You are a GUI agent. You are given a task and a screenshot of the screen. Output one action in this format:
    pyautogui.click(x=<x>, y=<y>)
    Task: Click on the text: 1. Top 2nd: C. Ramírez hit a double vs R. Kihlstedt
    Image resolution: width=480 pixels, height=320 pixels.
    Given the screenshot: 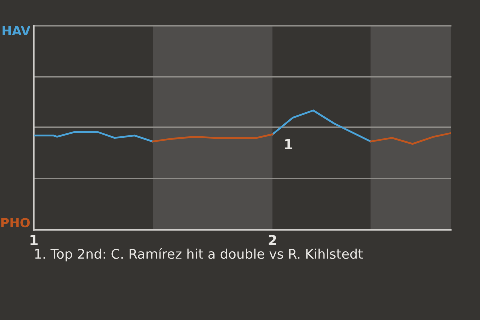 What is the action you would take?
    pyautogui.click(x=199, y=255)
    